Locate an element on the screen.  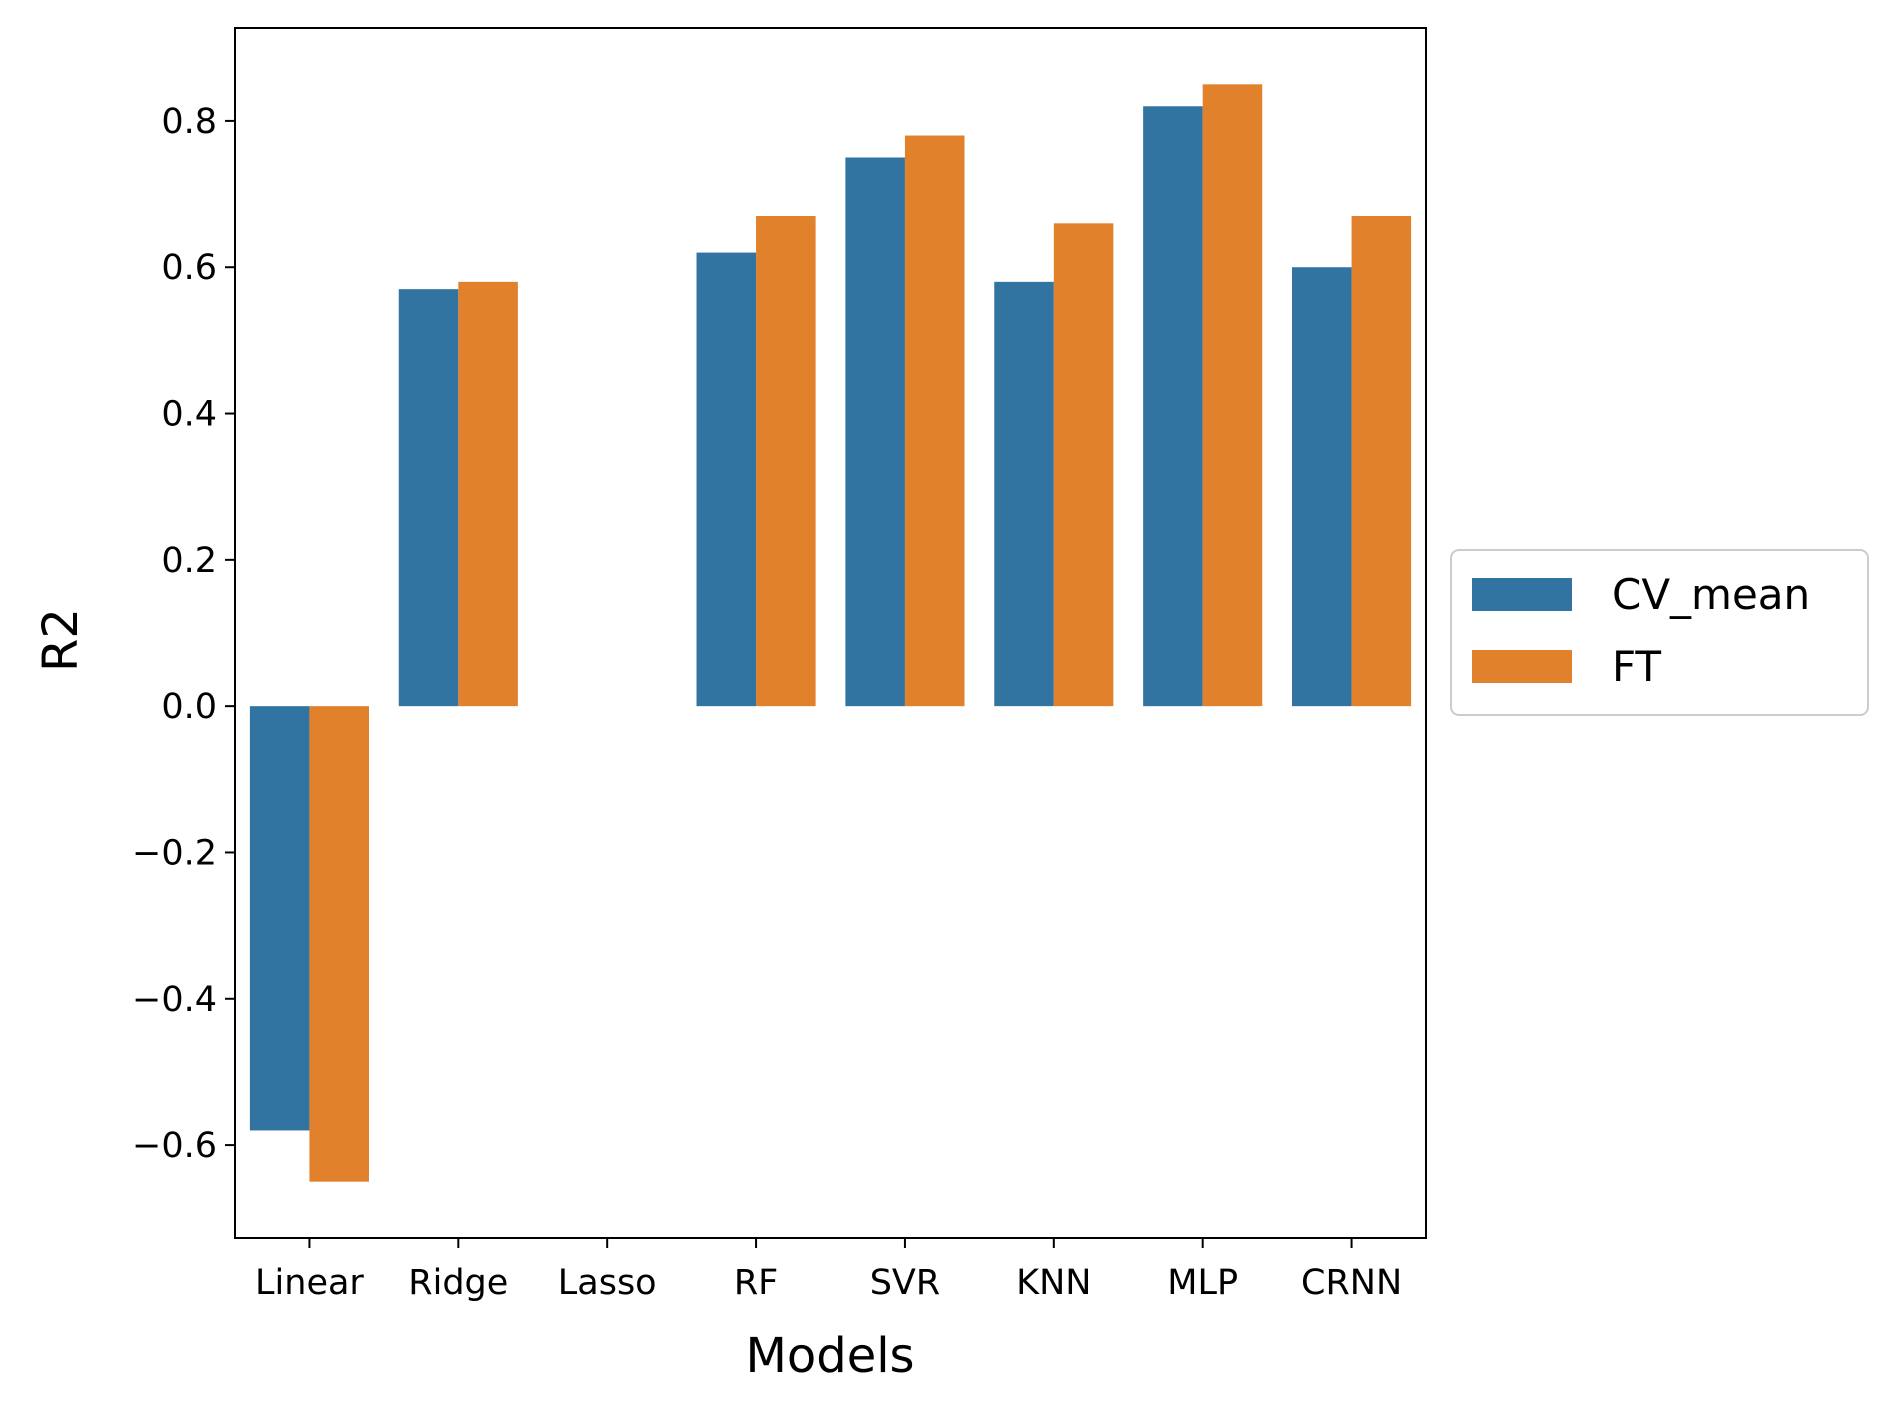
bar-ft-rf is located at coordinates (786, 461).